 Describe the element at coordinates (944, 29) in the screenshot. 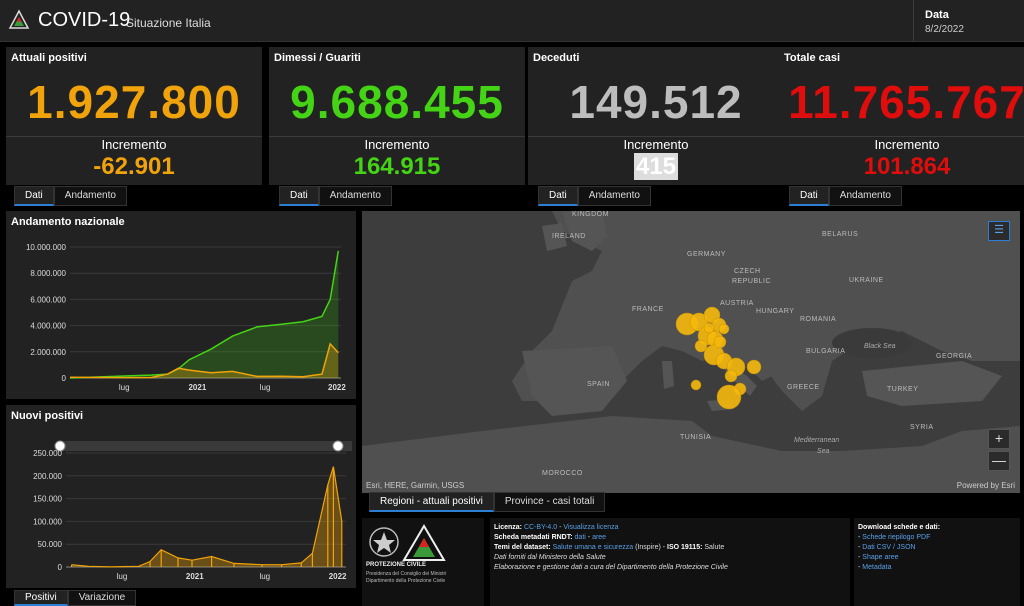

I see `date-value: 8/2/2022` at that location.